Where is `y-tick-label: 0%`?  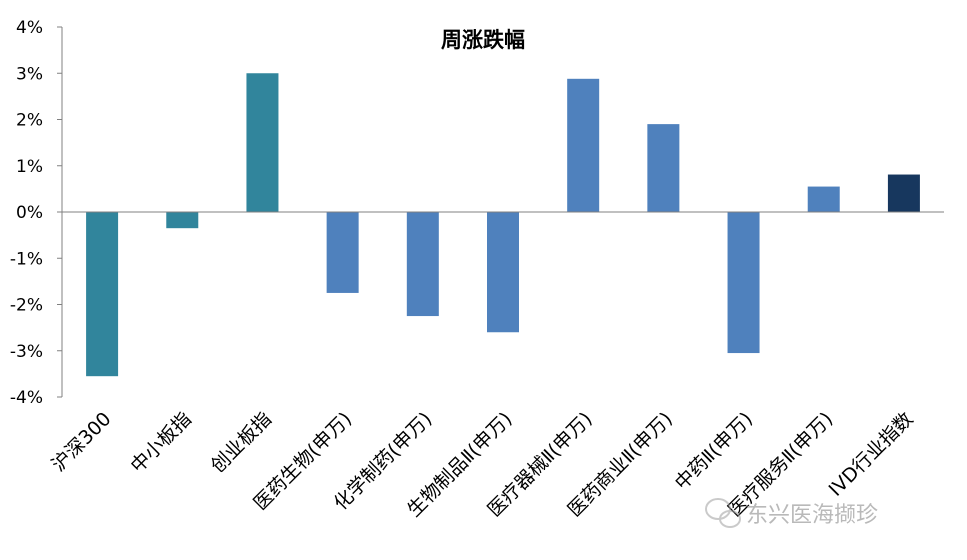
y-tick-label: 0% is located at coordinates (29, 213).